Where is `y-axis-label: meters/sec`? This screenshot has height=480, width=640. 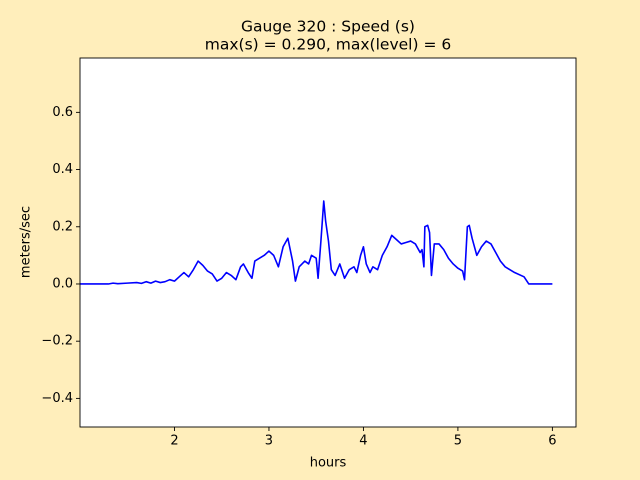 y-axis-label: meters/sec is located at coordinates (26, 242).